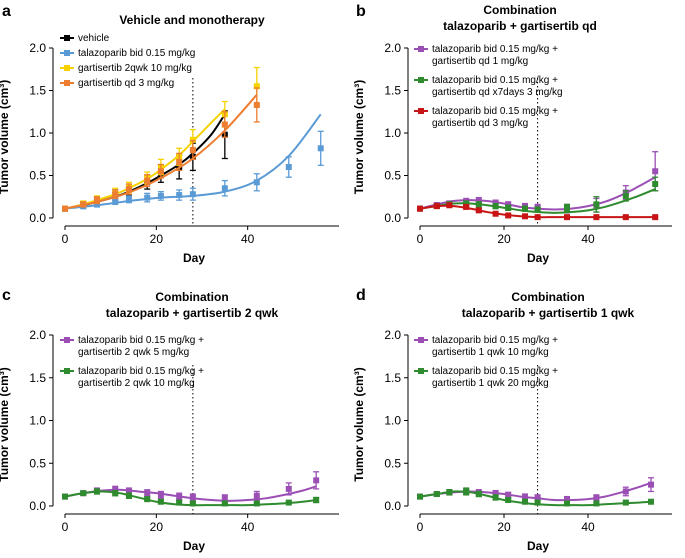  Describe the element at coordinates (392, 48) in the screenshot. I see `panel-b-y-tick-label: 2.0` at that location.